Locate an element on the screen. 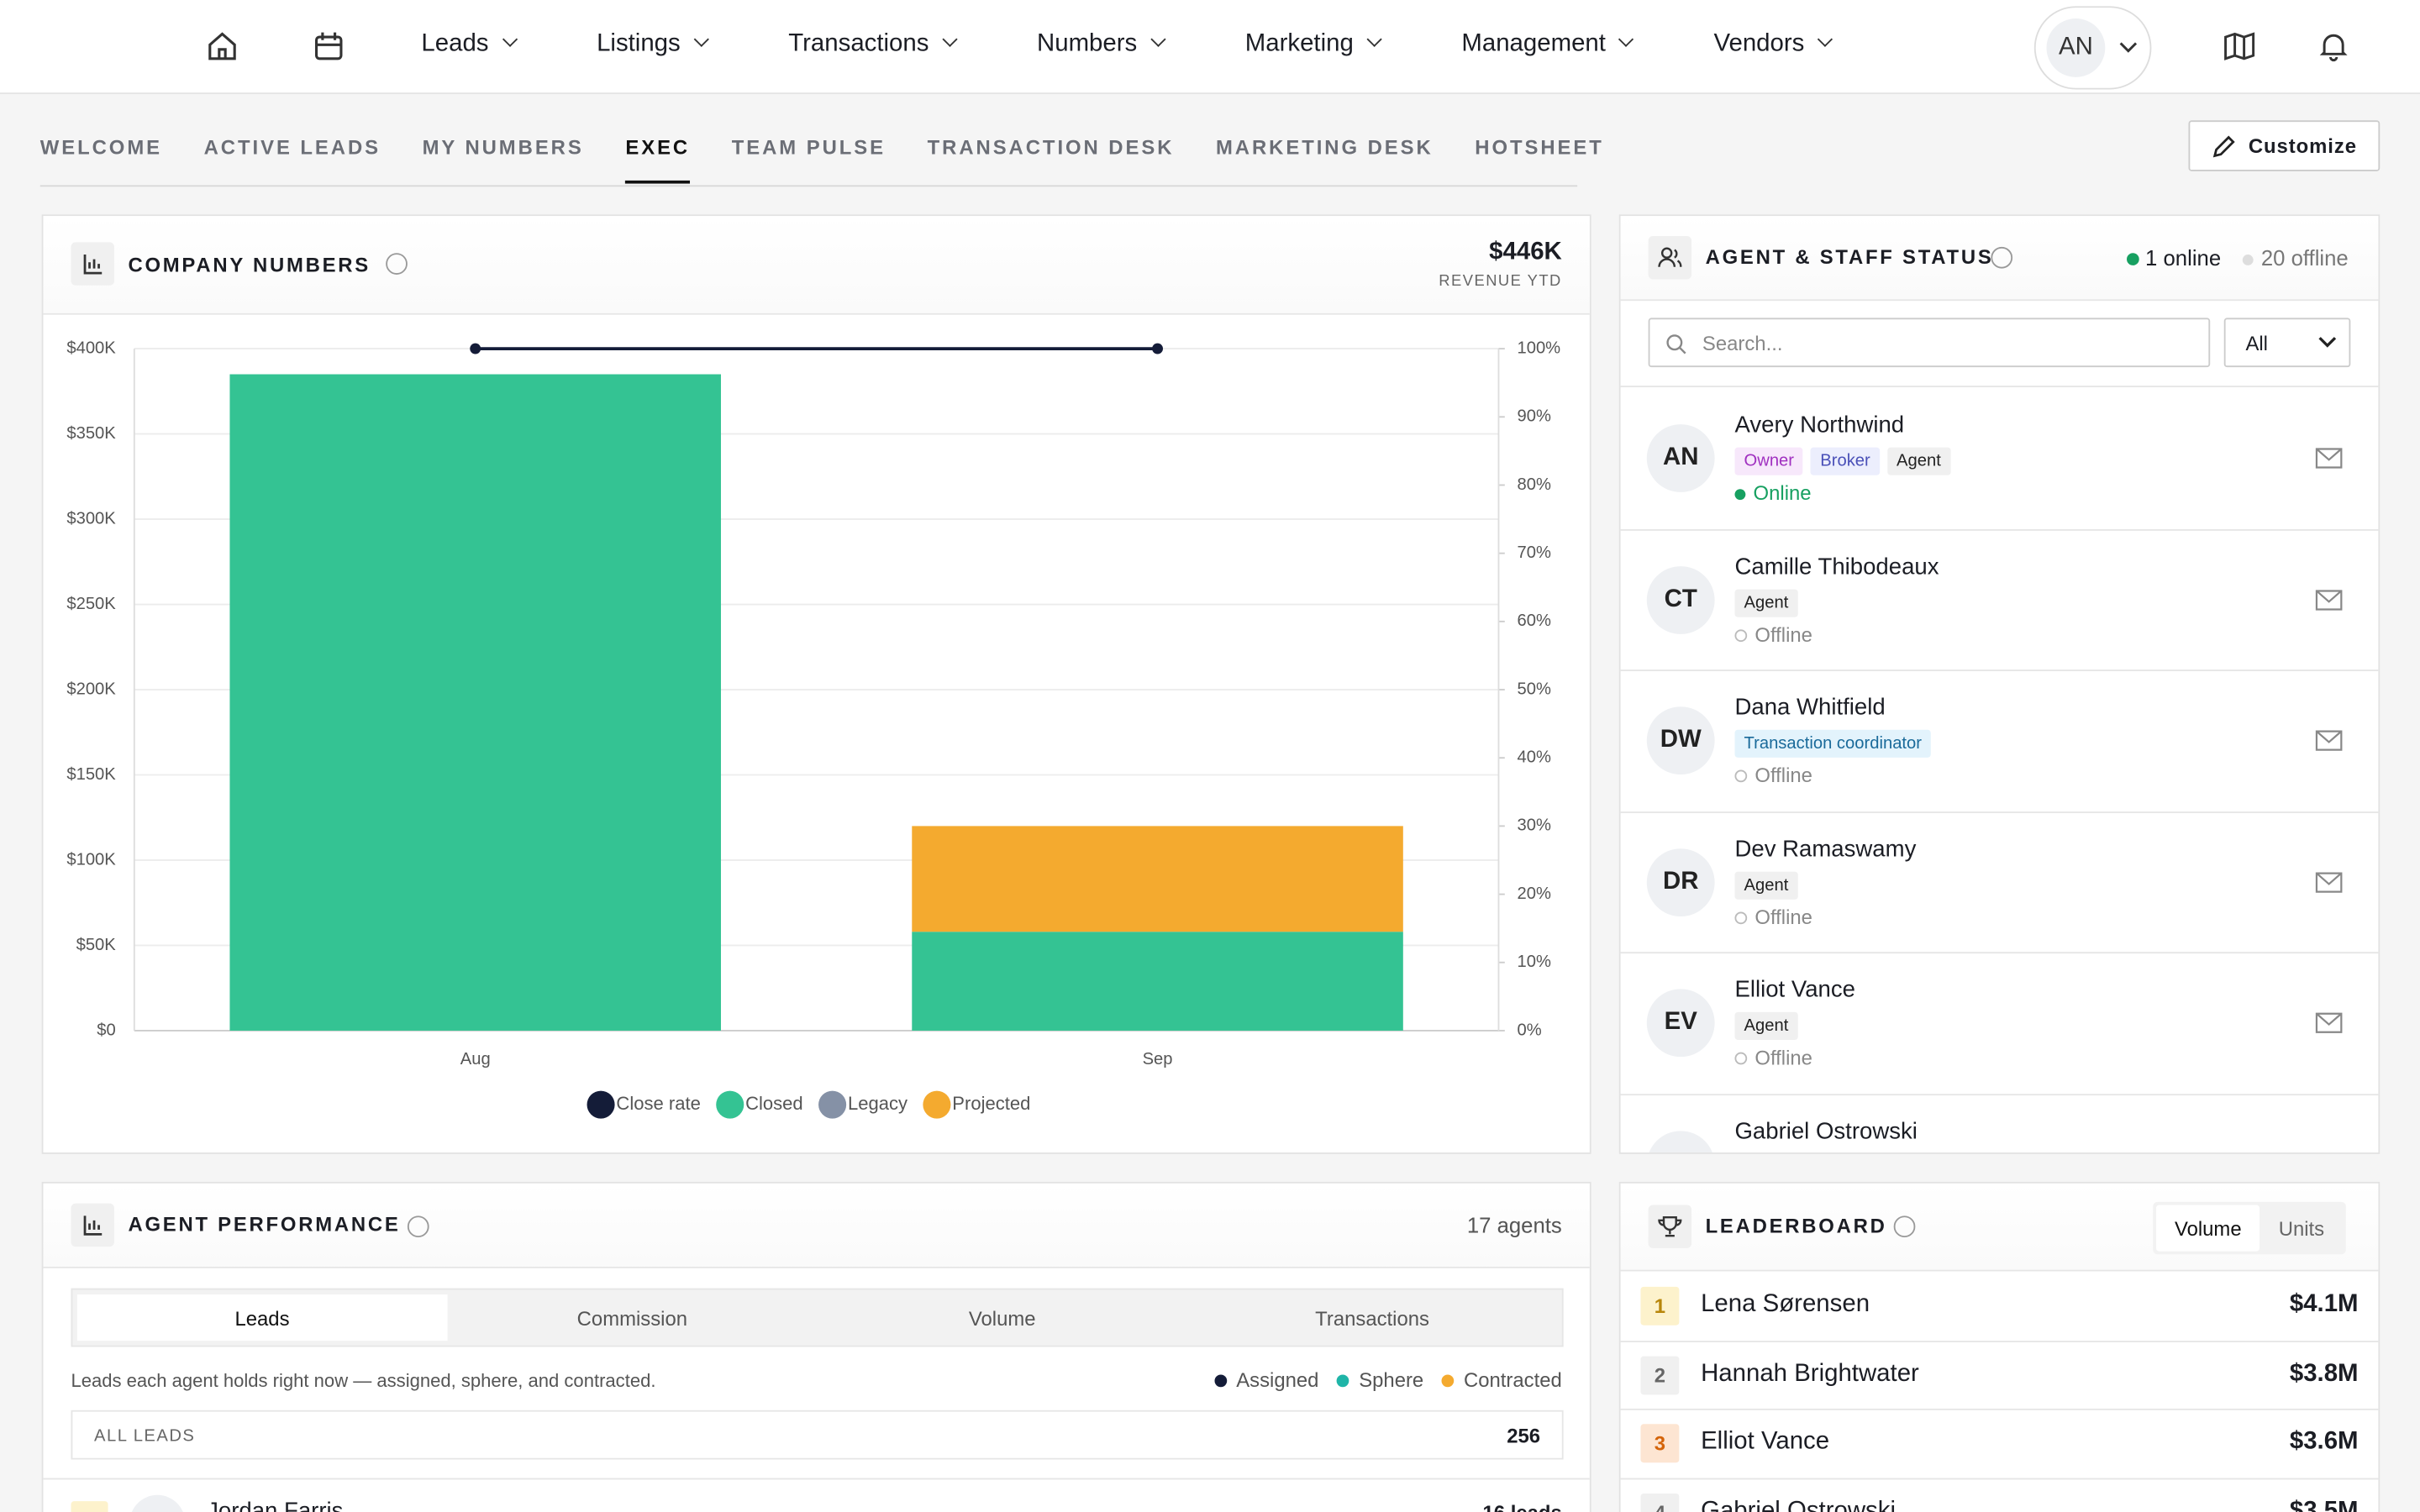 The height and width of the screenshot is (1512, 2420). avatar-initials: DW is located at coordinates (1681, 740).